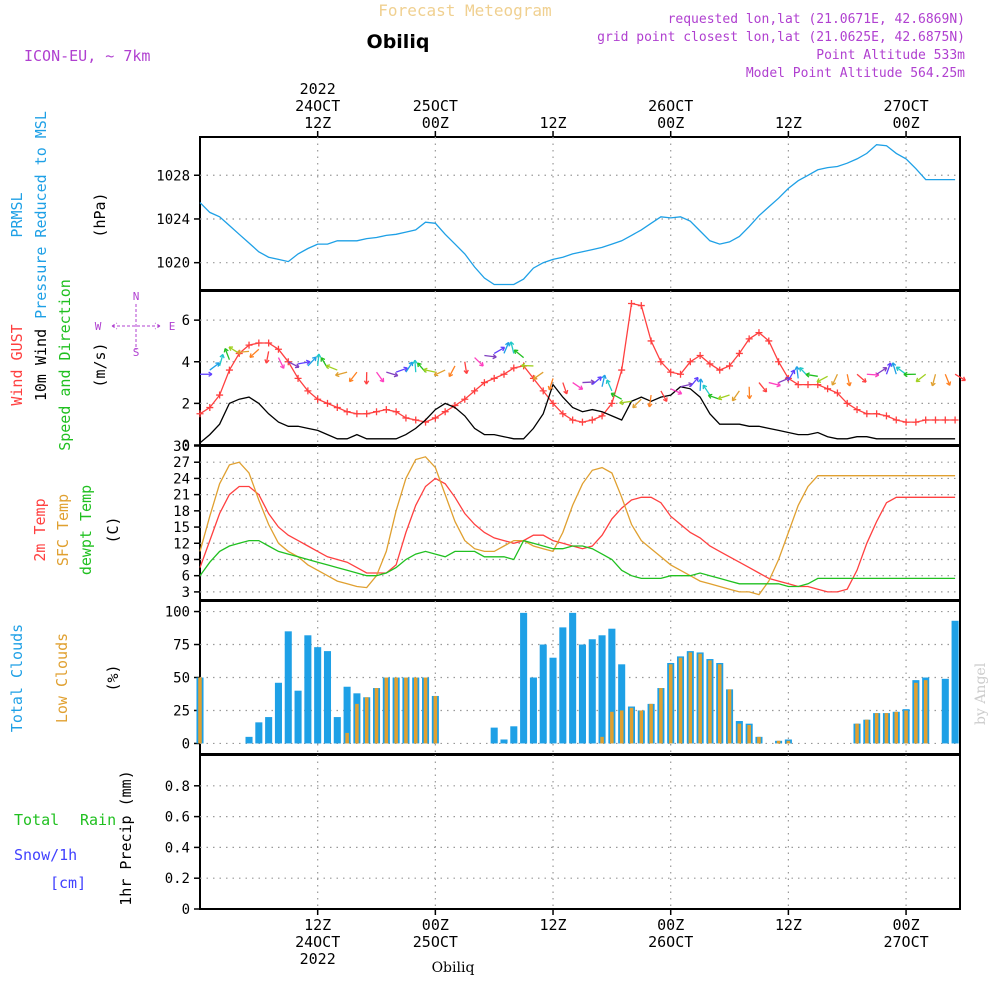 The width and height of the screenshot is (1000, 1000). What do you see at coordinates (186, 593) in the screenshot?
I see `y-tick-label: 3` at bounding box center [186, 593].